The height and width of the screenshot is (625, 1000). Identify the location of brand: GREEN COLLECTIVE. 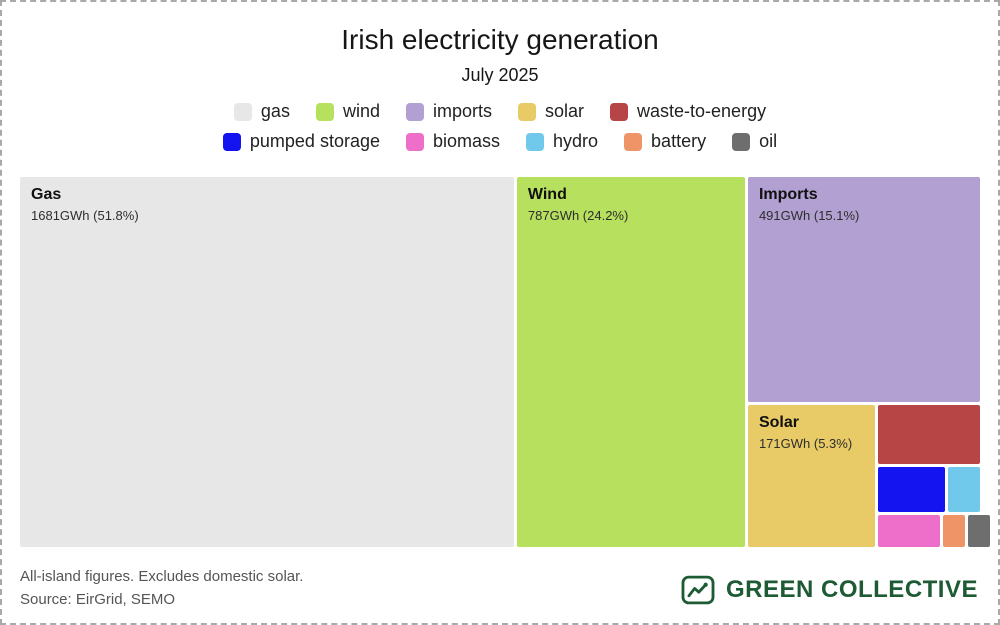
(829, 590).